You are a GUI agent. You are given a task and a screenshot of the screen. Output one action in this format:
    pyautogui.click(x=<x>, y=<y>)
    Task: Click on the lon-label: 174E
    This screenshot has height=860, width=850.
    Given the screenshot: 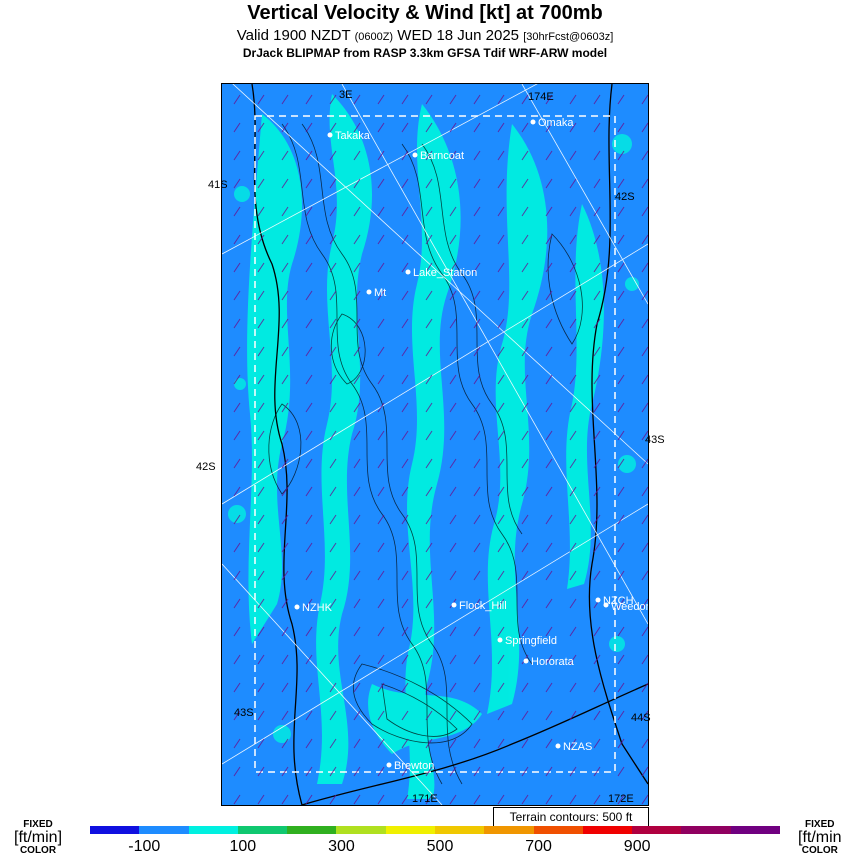 What is the action you would take?
    pyautogui.click(x=541, y=97)
    